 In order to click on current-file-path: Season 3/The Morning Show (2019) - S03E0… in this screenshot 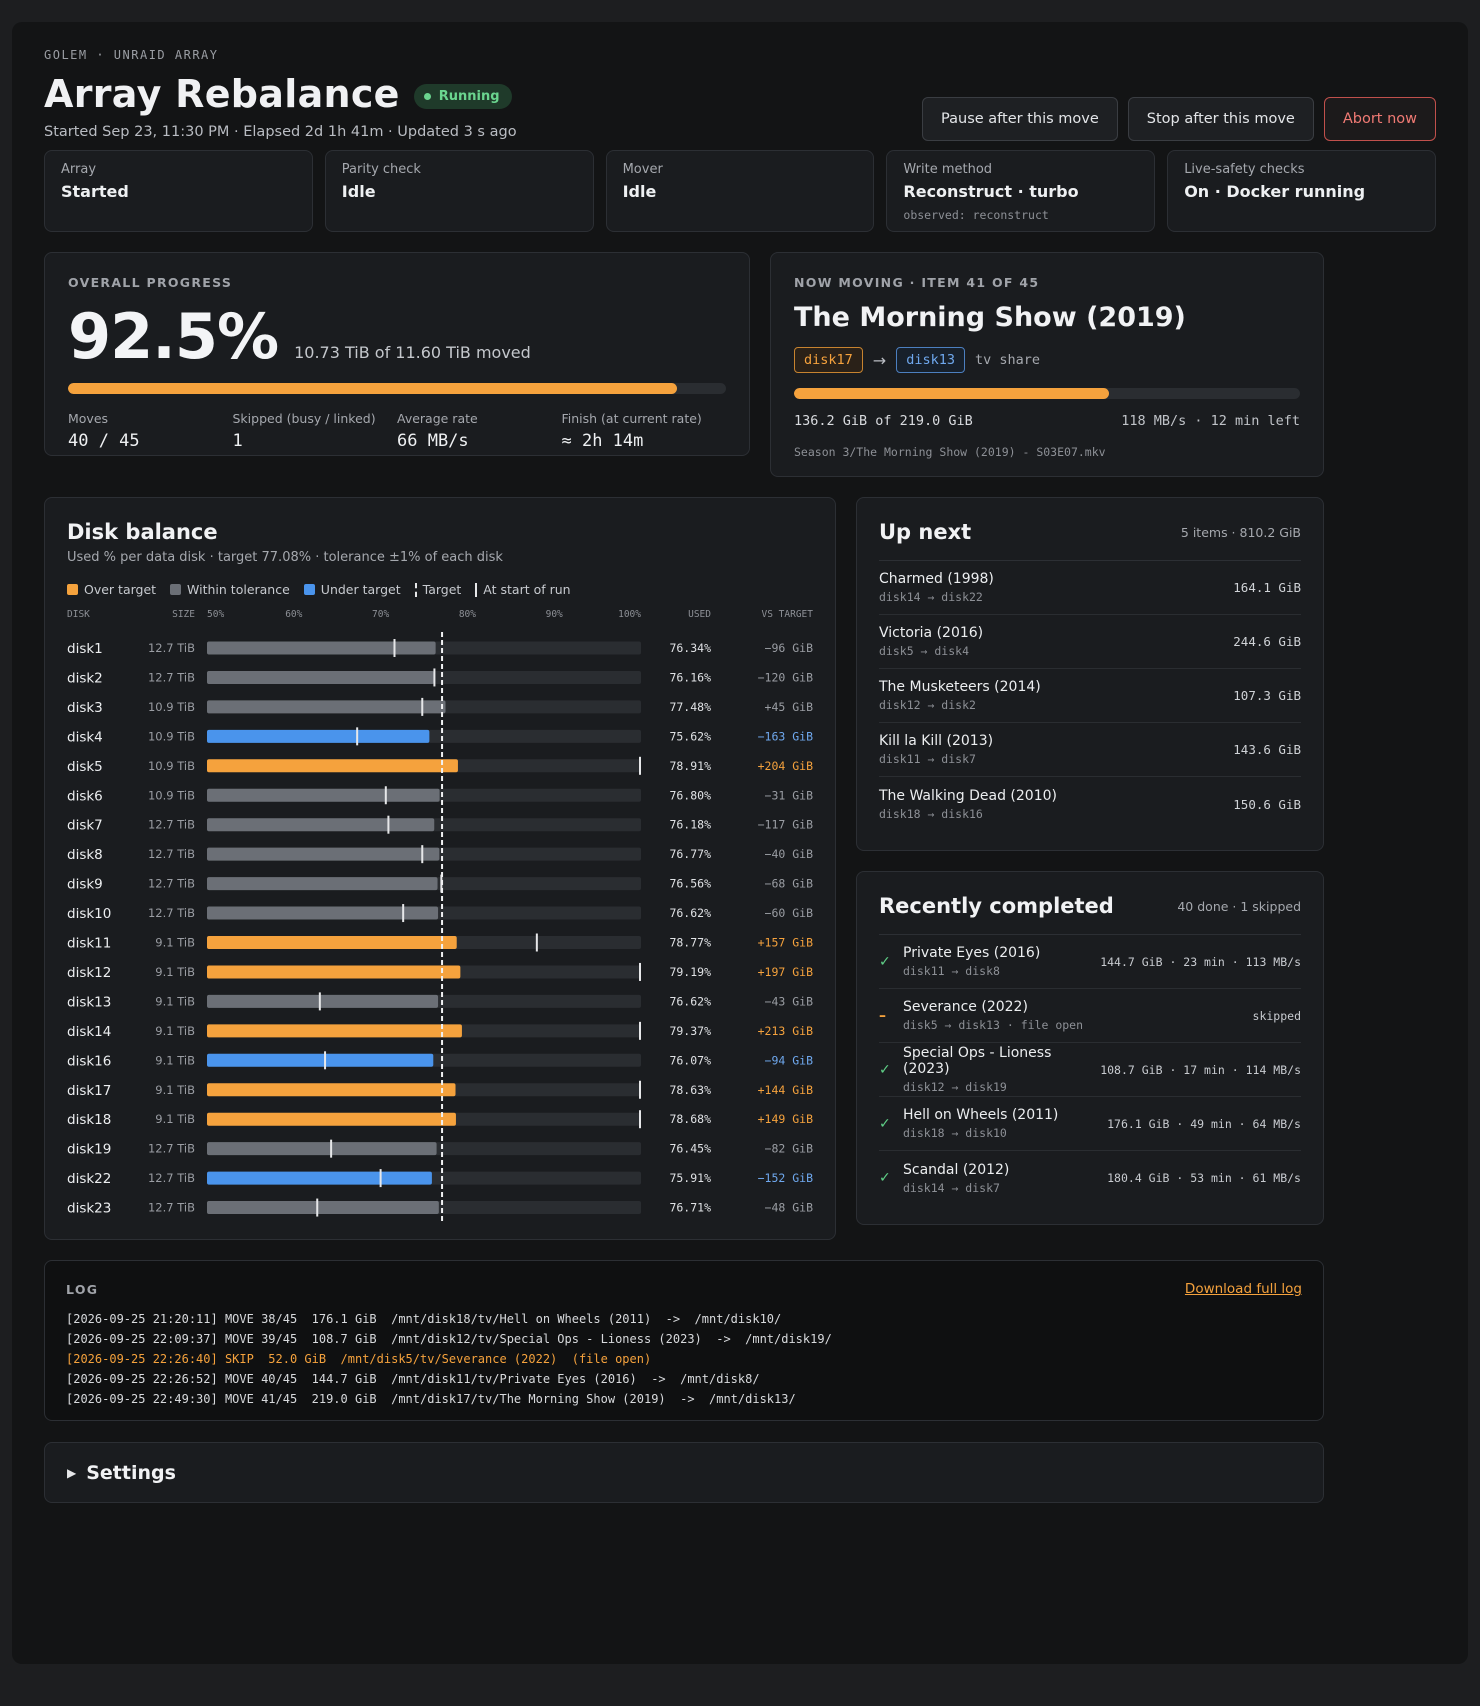, I will do `click(950, 452)`.